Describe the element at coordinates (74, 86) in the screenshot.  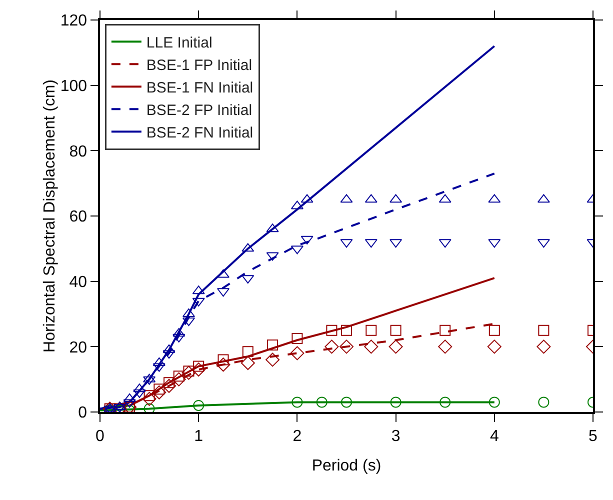
I see `y-tick-label: 100` at that location.